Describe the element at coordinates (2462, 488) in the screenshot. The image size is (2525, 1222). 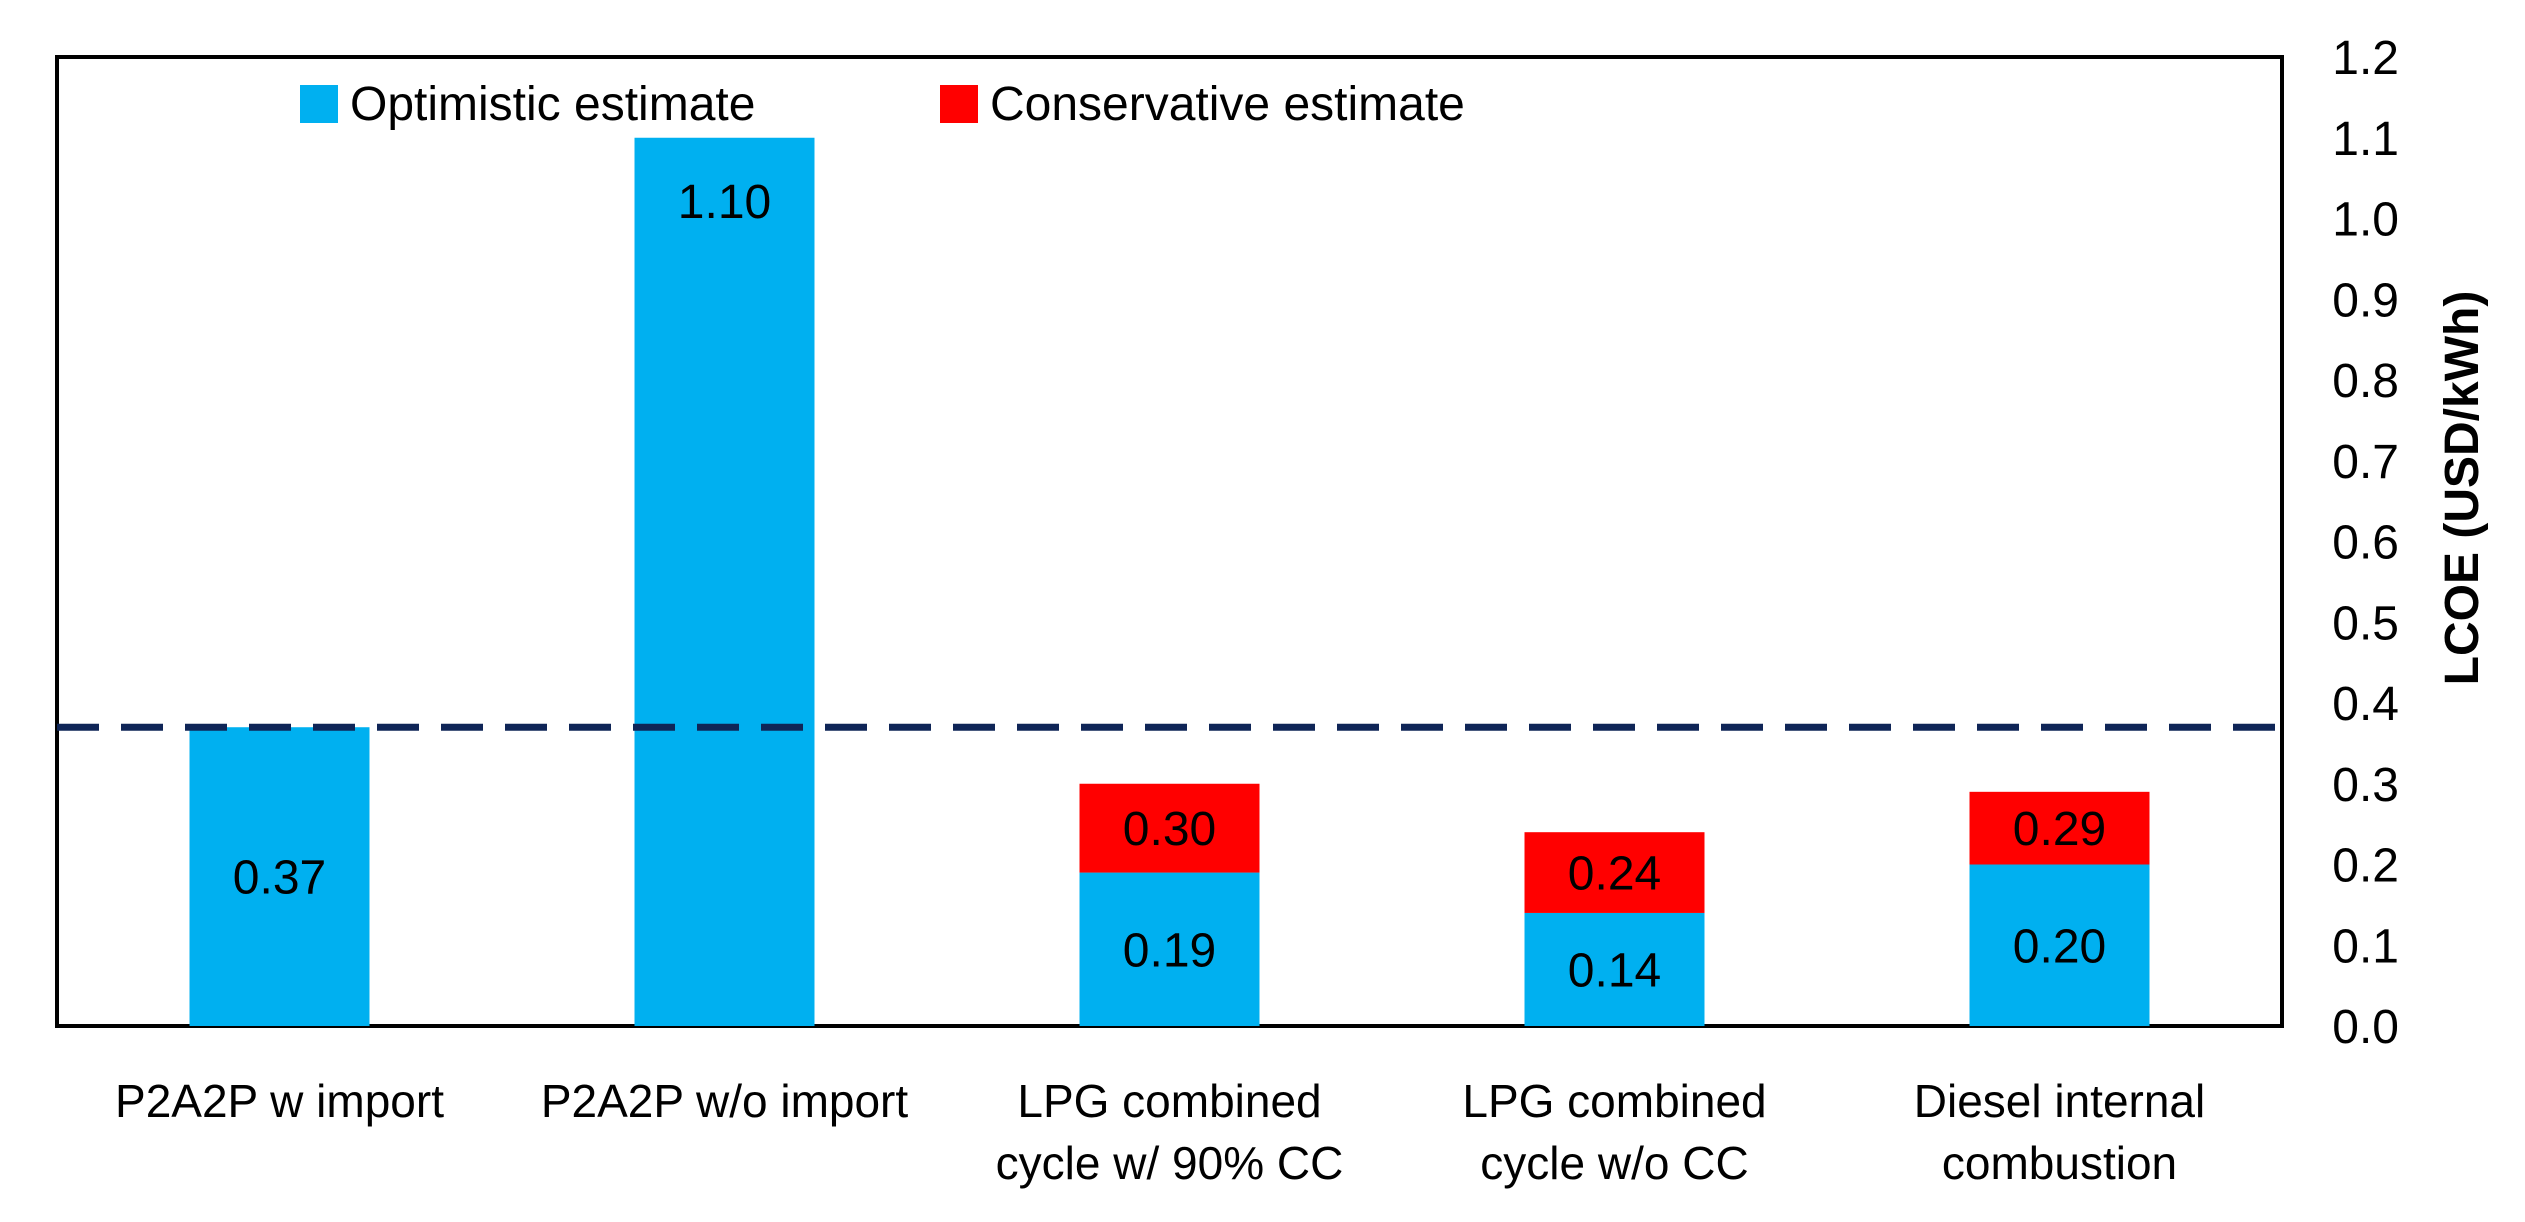
I see `y-axis-title: LCOE (USD/kWh)` at that location.